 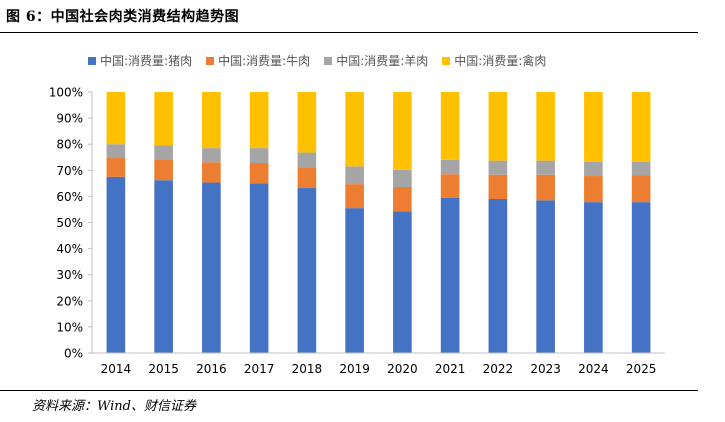 I want to click on x-tick-label: 2024, so click(x=593, y=369).